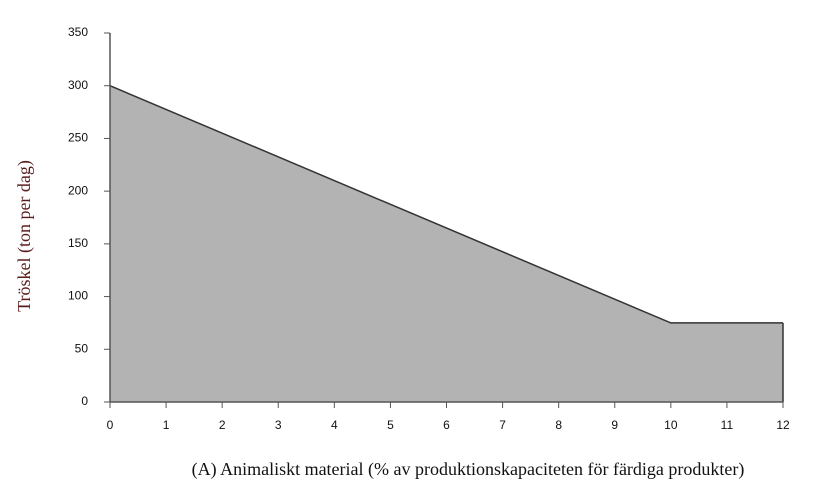 This screenshot has height=500, width=836. What do you see at coordinates (727, 425) in the screenshot?
I see `x-tick-label: 11` at bounding box center [727, 425].